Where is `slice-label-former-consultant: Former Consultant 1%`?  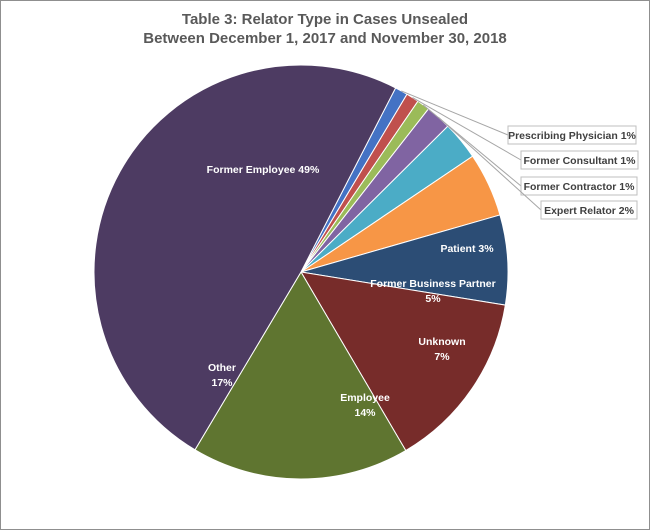
slice-label-former-consultant: Former Consultant 1% is located at coordinates (579, 161).